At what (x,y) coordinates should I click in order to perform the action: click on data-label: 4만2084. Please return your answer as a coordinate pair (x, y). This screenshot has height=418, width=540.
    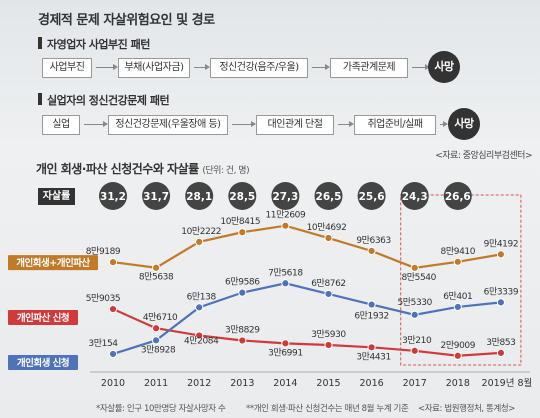
    Looking at the image, I should click on (201, 340).